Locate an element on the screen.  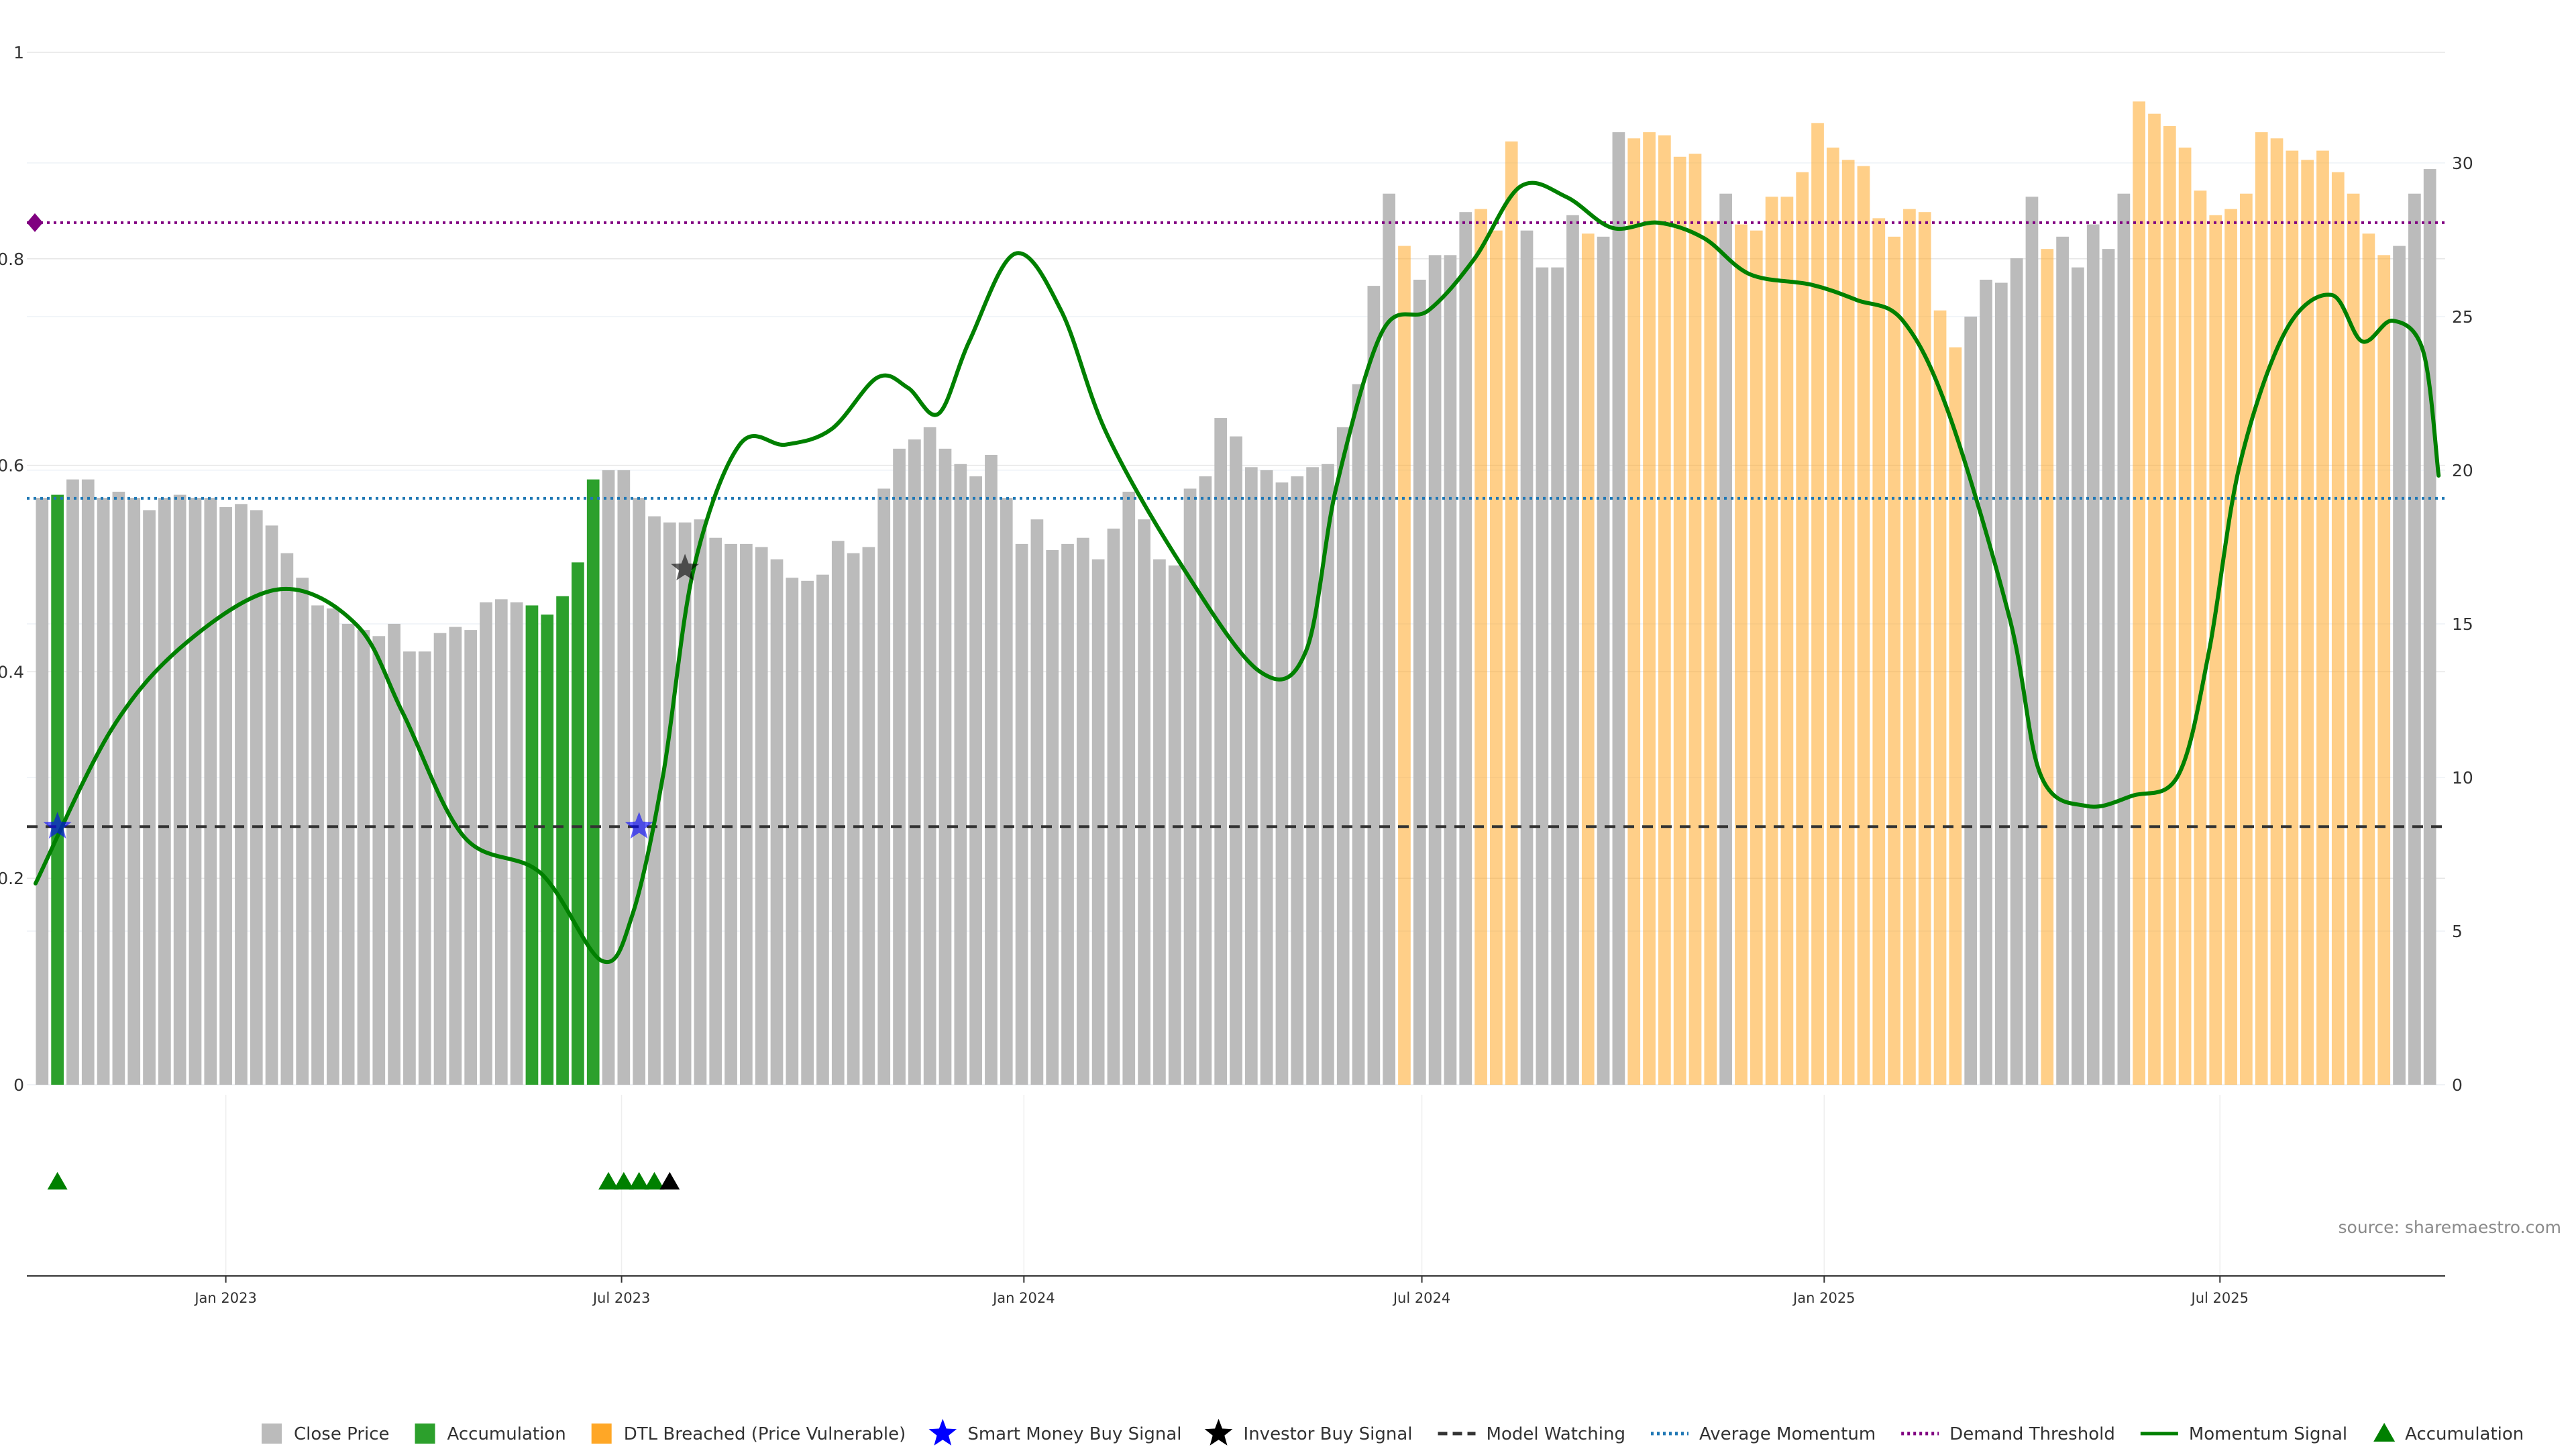
source-text: source: sharemaestro.com is located at coordinates (2450, 1227).